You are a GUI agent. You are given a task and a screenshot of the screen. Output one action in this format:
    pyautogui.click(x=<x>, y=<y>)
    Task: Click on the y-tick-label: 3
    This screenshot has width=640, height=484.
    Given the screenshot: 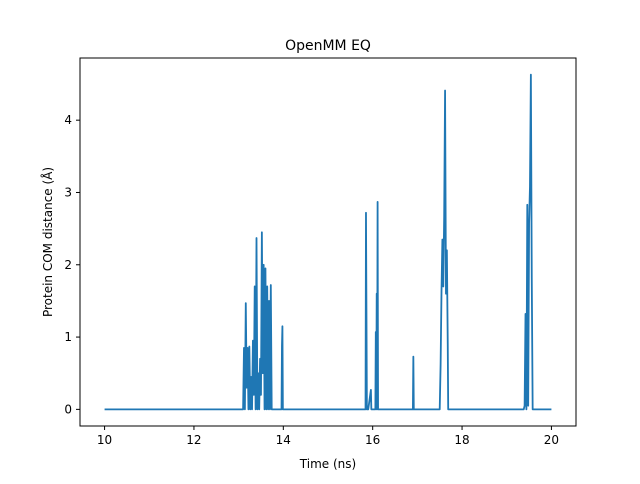 What is the action you would take?
    pyautogui.click(x=68, y=192)
    